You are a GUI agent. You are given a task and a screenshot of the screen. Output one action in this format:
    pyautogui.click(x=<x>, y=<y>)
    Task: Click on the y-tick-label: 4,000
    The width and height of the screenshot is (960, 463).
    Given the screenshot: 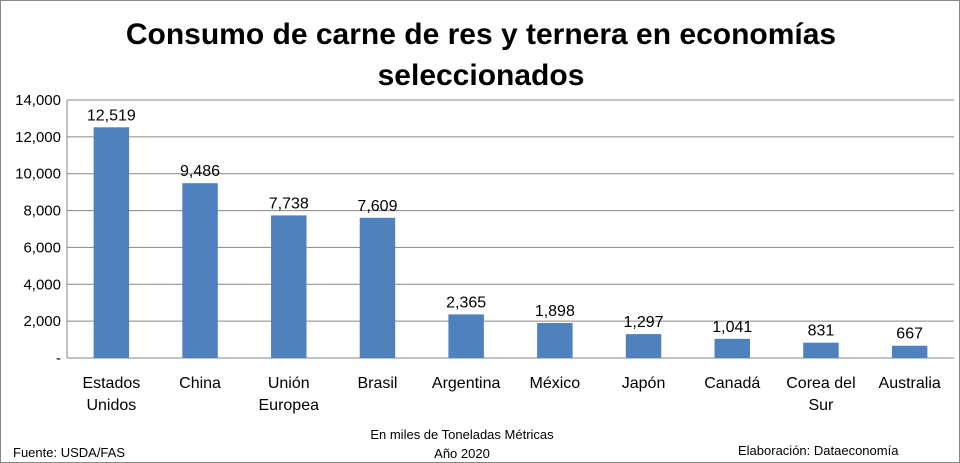 What is the action you would take?
    pyautogui.click(x=42, y=284)
    